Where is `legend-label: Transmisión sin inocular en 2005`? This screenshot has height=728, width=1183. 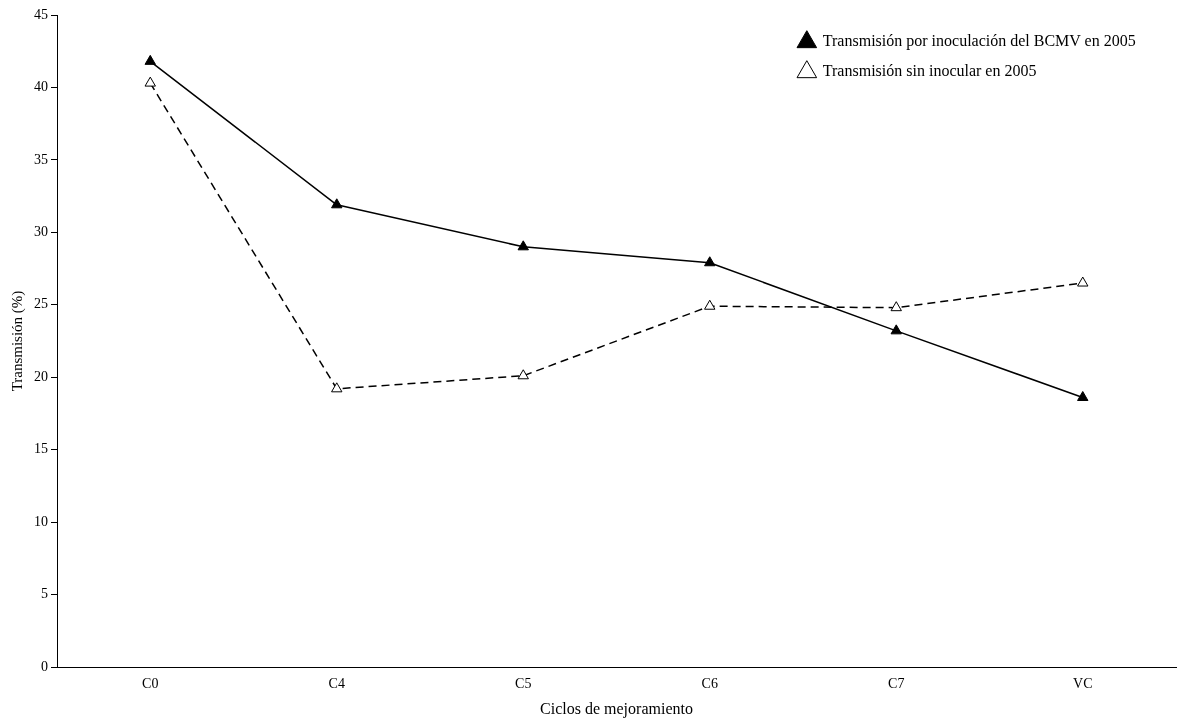
legend-label: Transmisión sin inocular en 2005 is located at coordinates (929, 71).